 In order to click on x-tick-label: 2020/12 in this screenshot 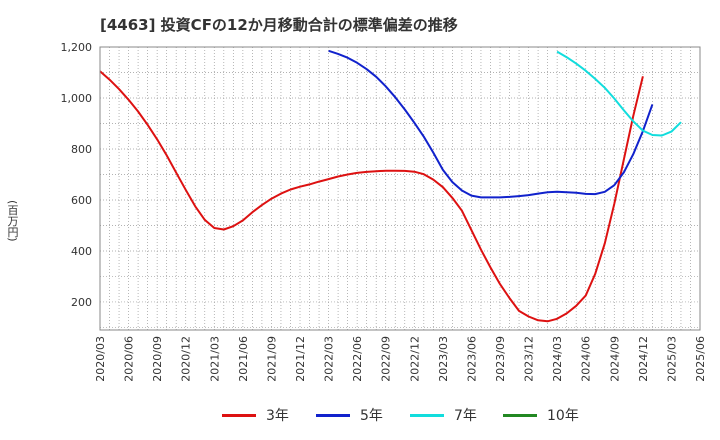, I will do `click(186, 359)`.